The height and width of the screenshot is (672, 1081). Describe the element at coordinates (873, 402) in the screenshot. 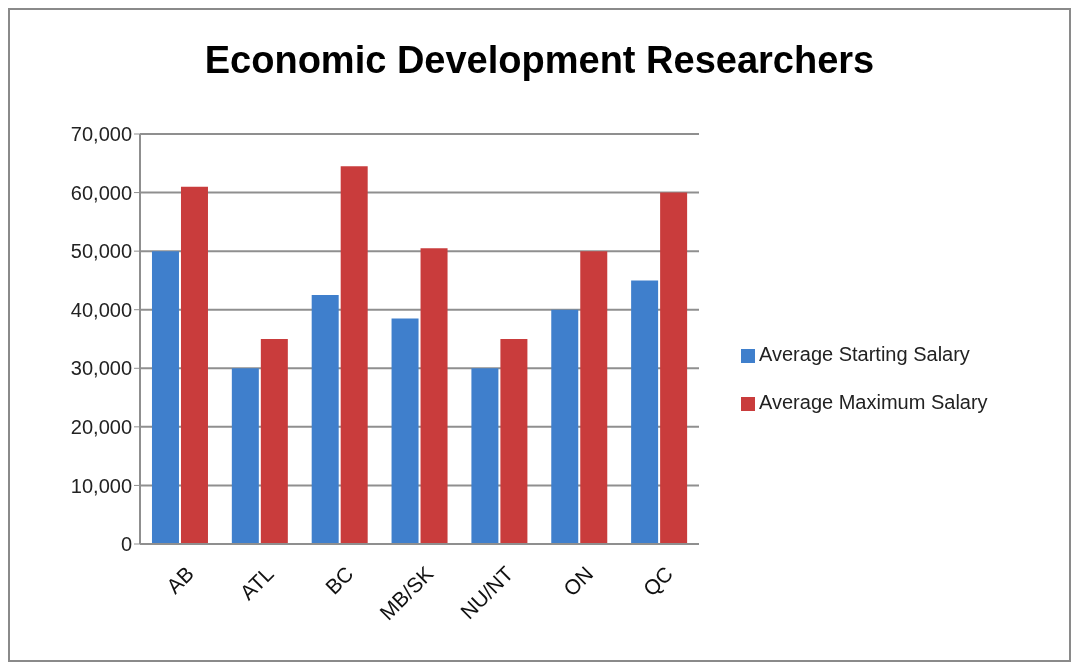

I see `legend-label: Average Maximum Salary` at that location.